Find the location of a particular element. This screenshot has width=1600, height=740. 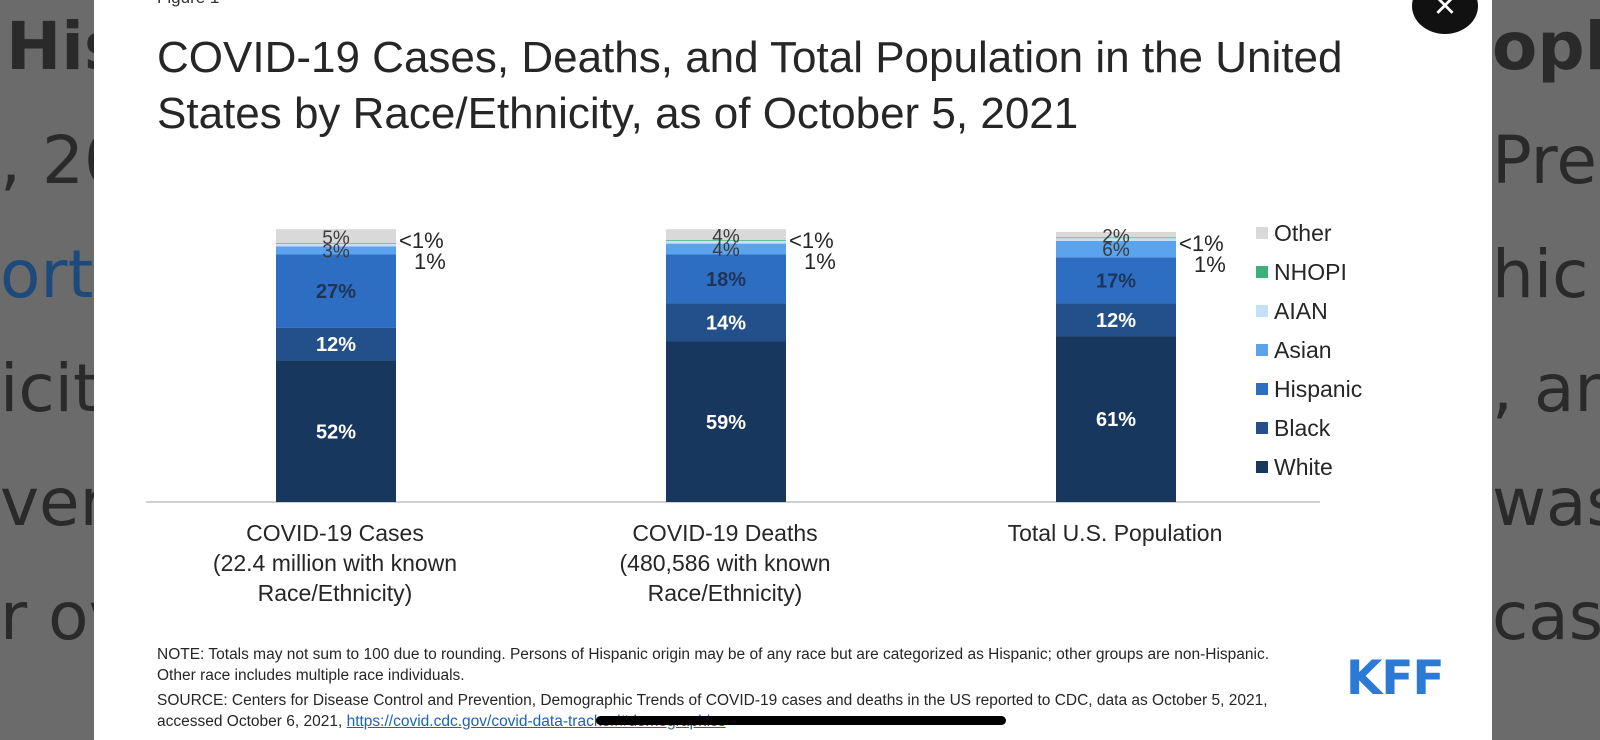

data-label-white: 52% is located at coordinates (336, 432).